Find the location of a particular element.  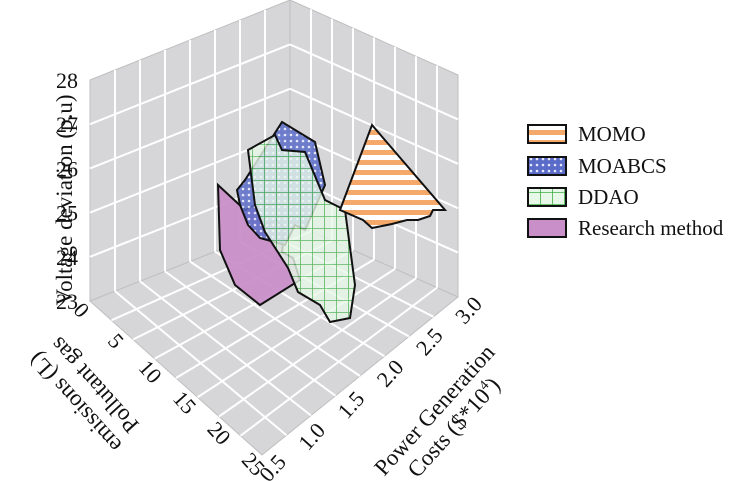

y-tick-label: 5 is located at coordinates (116, 340).